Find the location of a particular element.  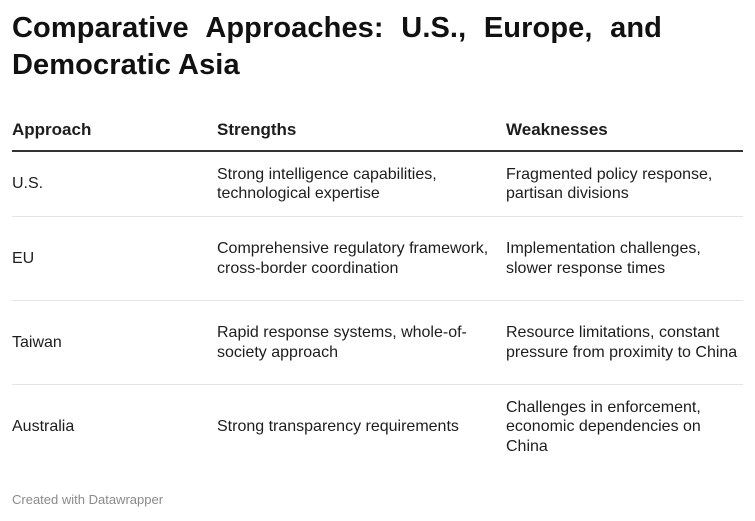

cell-approach: Taiwan is located at coordinates (37, 342).